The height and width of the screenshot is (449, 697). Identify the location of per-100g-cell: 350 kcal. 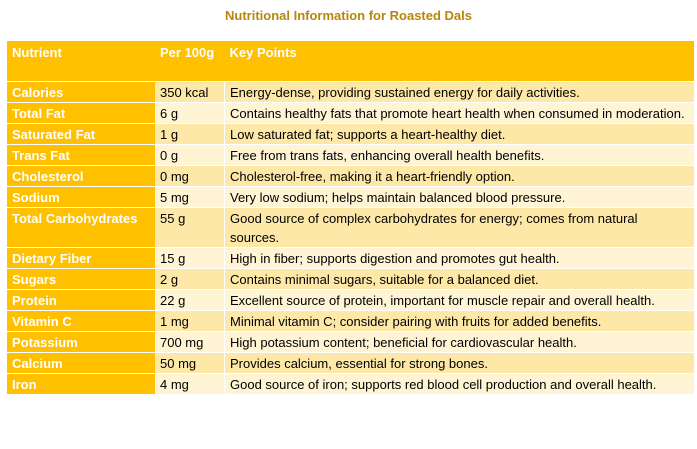
(190, 92).